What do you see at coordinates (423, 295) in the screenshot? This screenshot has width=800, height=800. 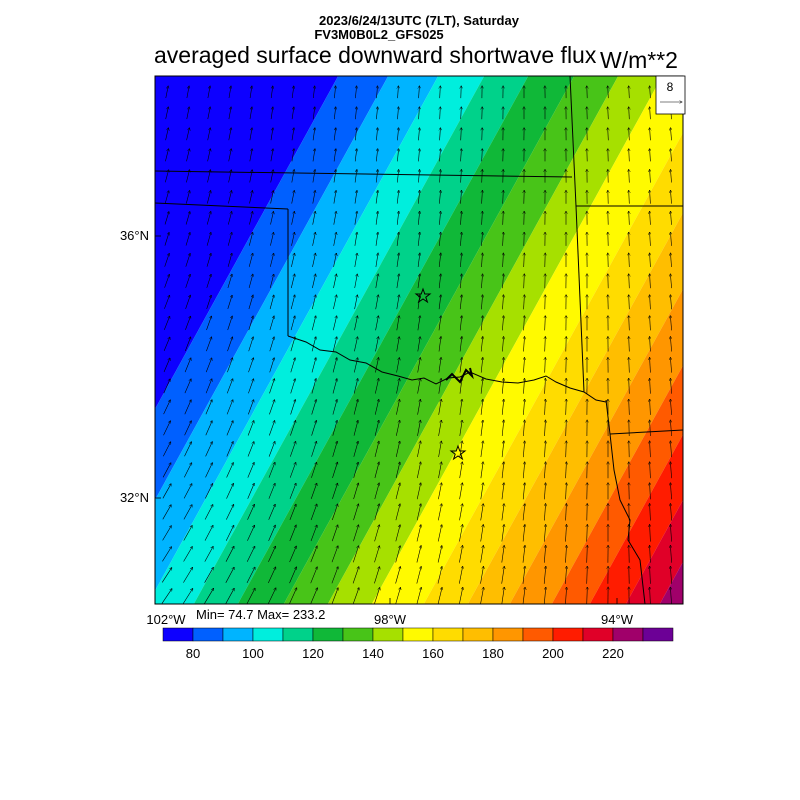 I see `city-marker-star` at bounding box center [423, 295].